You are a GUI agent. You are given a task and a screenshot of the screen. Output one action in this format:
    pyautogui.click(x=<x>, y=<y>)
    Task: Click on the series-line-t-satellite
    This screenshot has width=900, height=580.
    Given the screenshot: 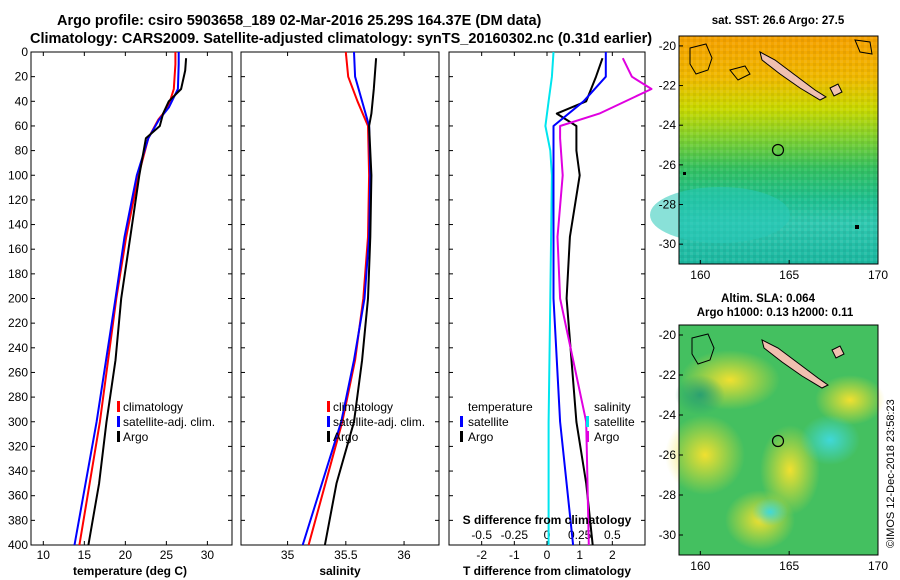 What is the action you would take?
    pyautogui.click(x=549, y=298)
    